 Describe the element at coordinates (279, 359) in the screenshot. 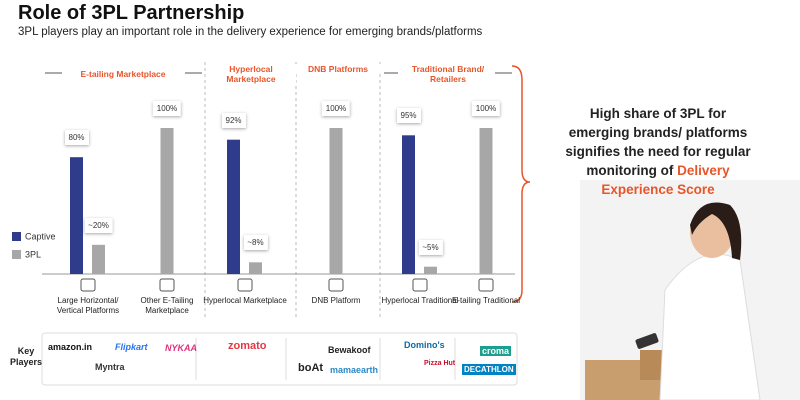

I see `key-players-box` at that location.